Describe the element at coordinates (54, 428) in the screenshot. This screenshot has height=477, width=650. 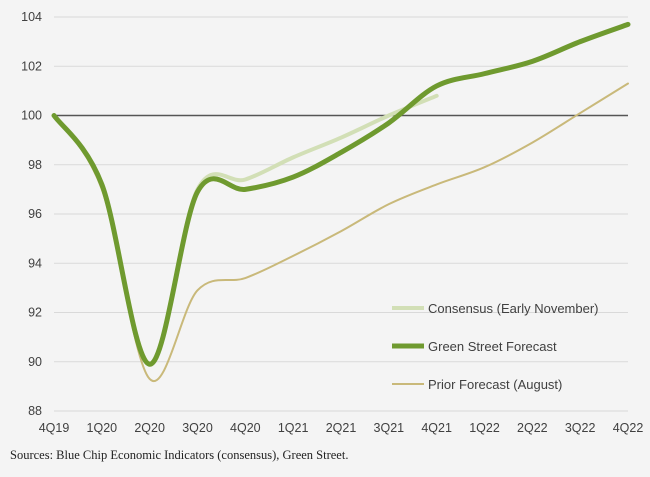
I see `x-tick-label: 4Q19` at that location.